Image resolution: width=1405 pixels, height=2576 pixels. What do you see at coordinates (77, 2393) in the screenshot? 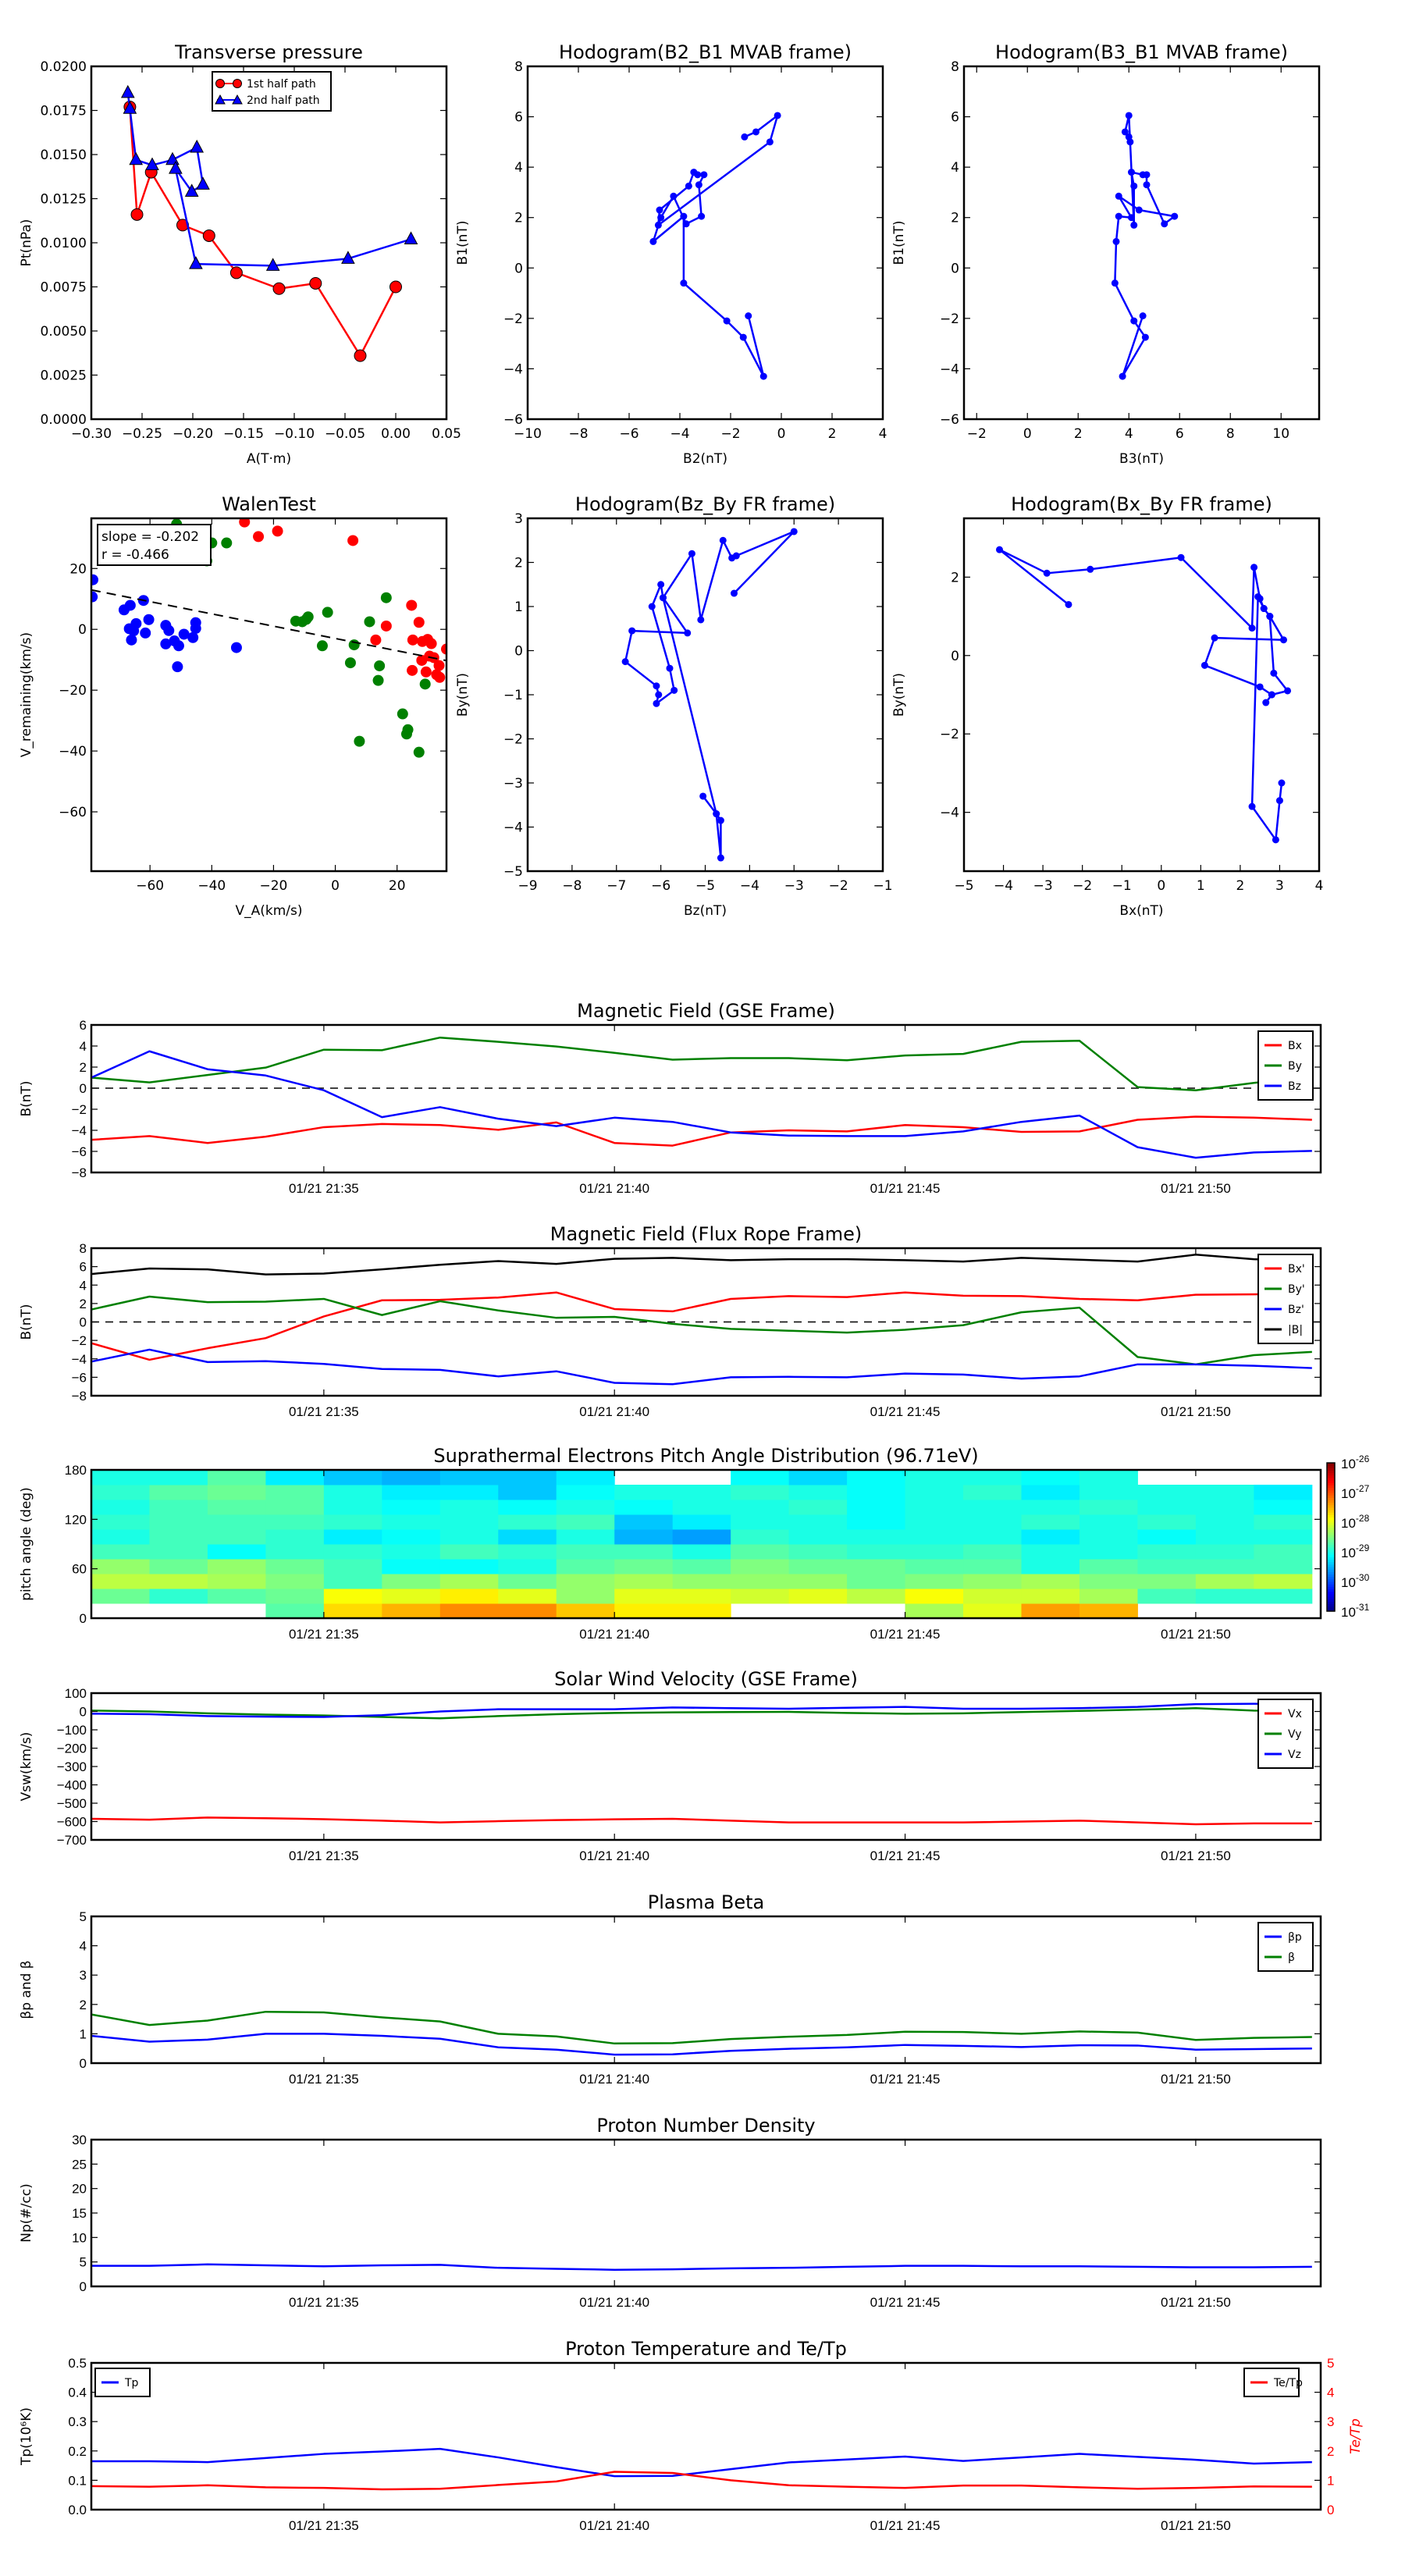
I see `y-tick-label: 0.4` at bounding box center [77, 2393].